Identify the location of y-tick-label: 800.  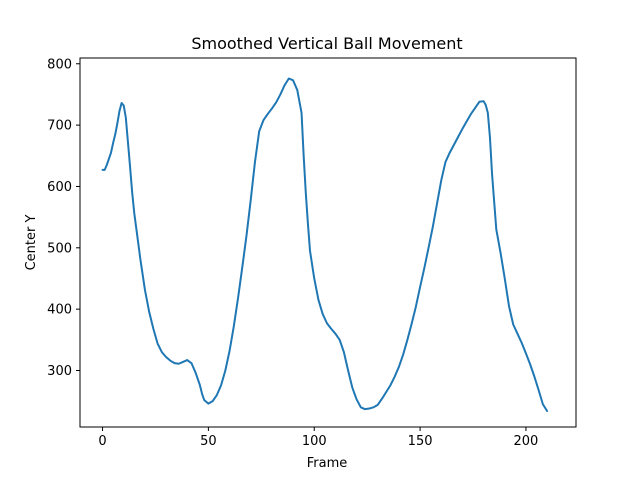
(59, 64).